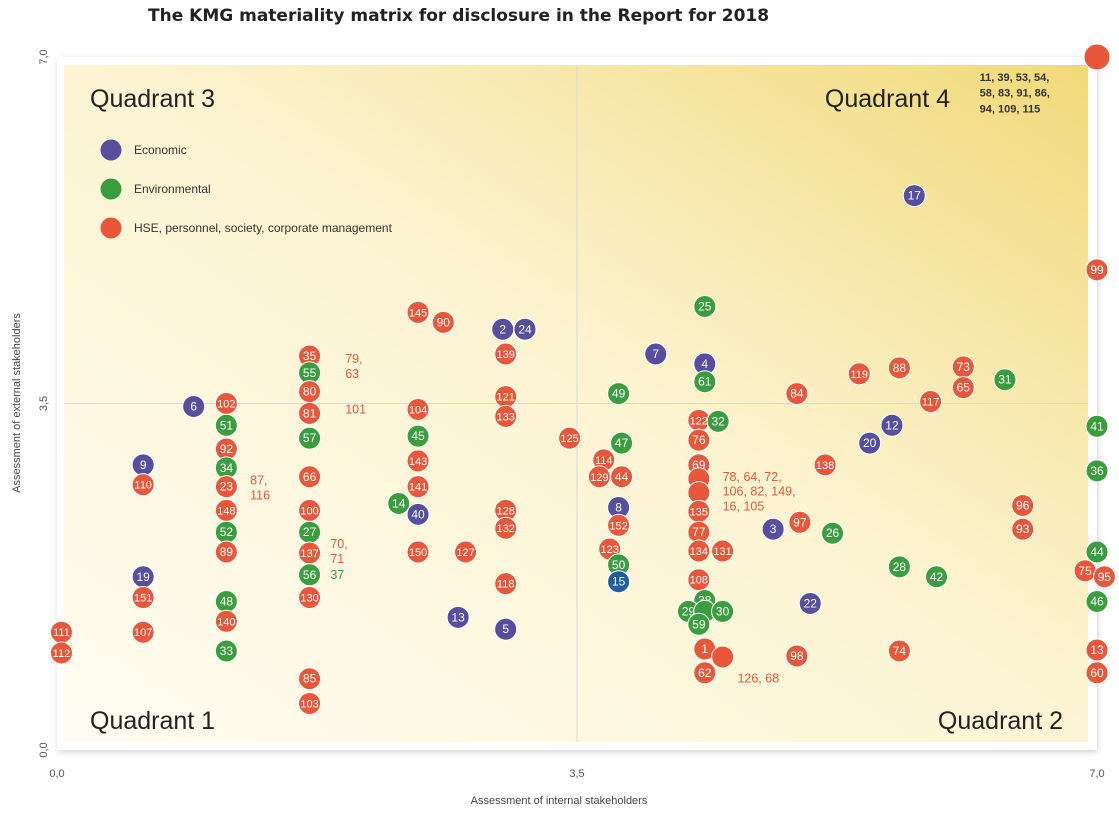 This screenshot has width=1119, height=818. Describe the element at coordinates (937, 577) in the screenshot. I see `data-point-label: 42` at that location.